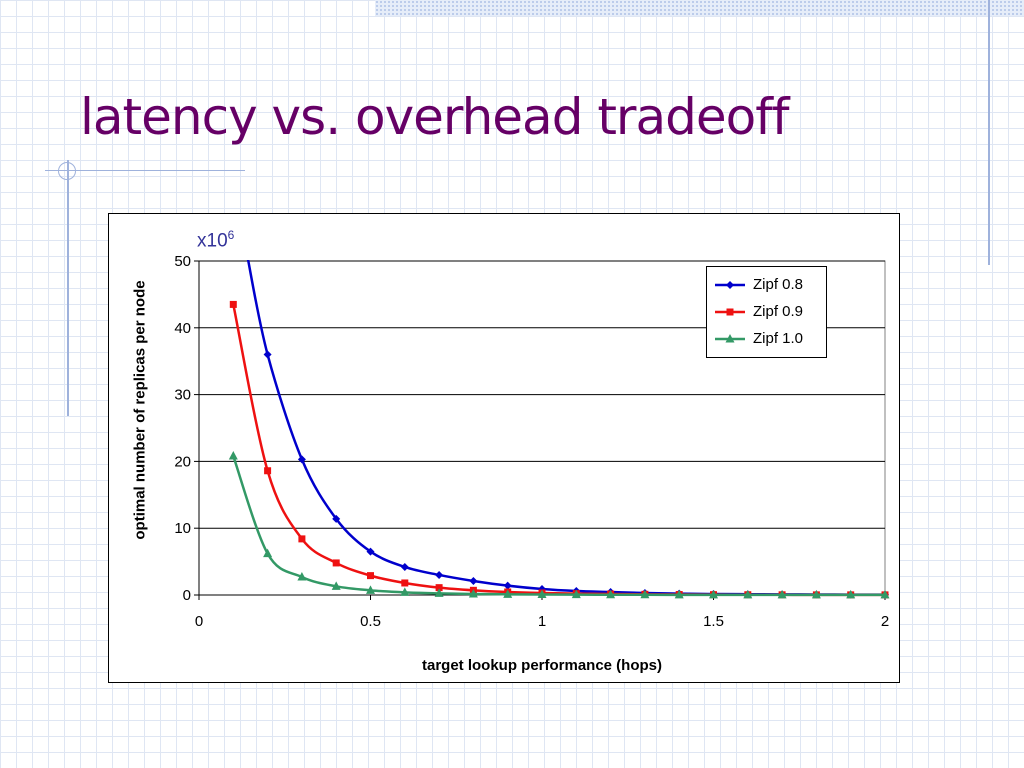  Describe the element at coordinates (231, 235) in the screenshot. I see `y-multiplier-exponent: 6` at that location.